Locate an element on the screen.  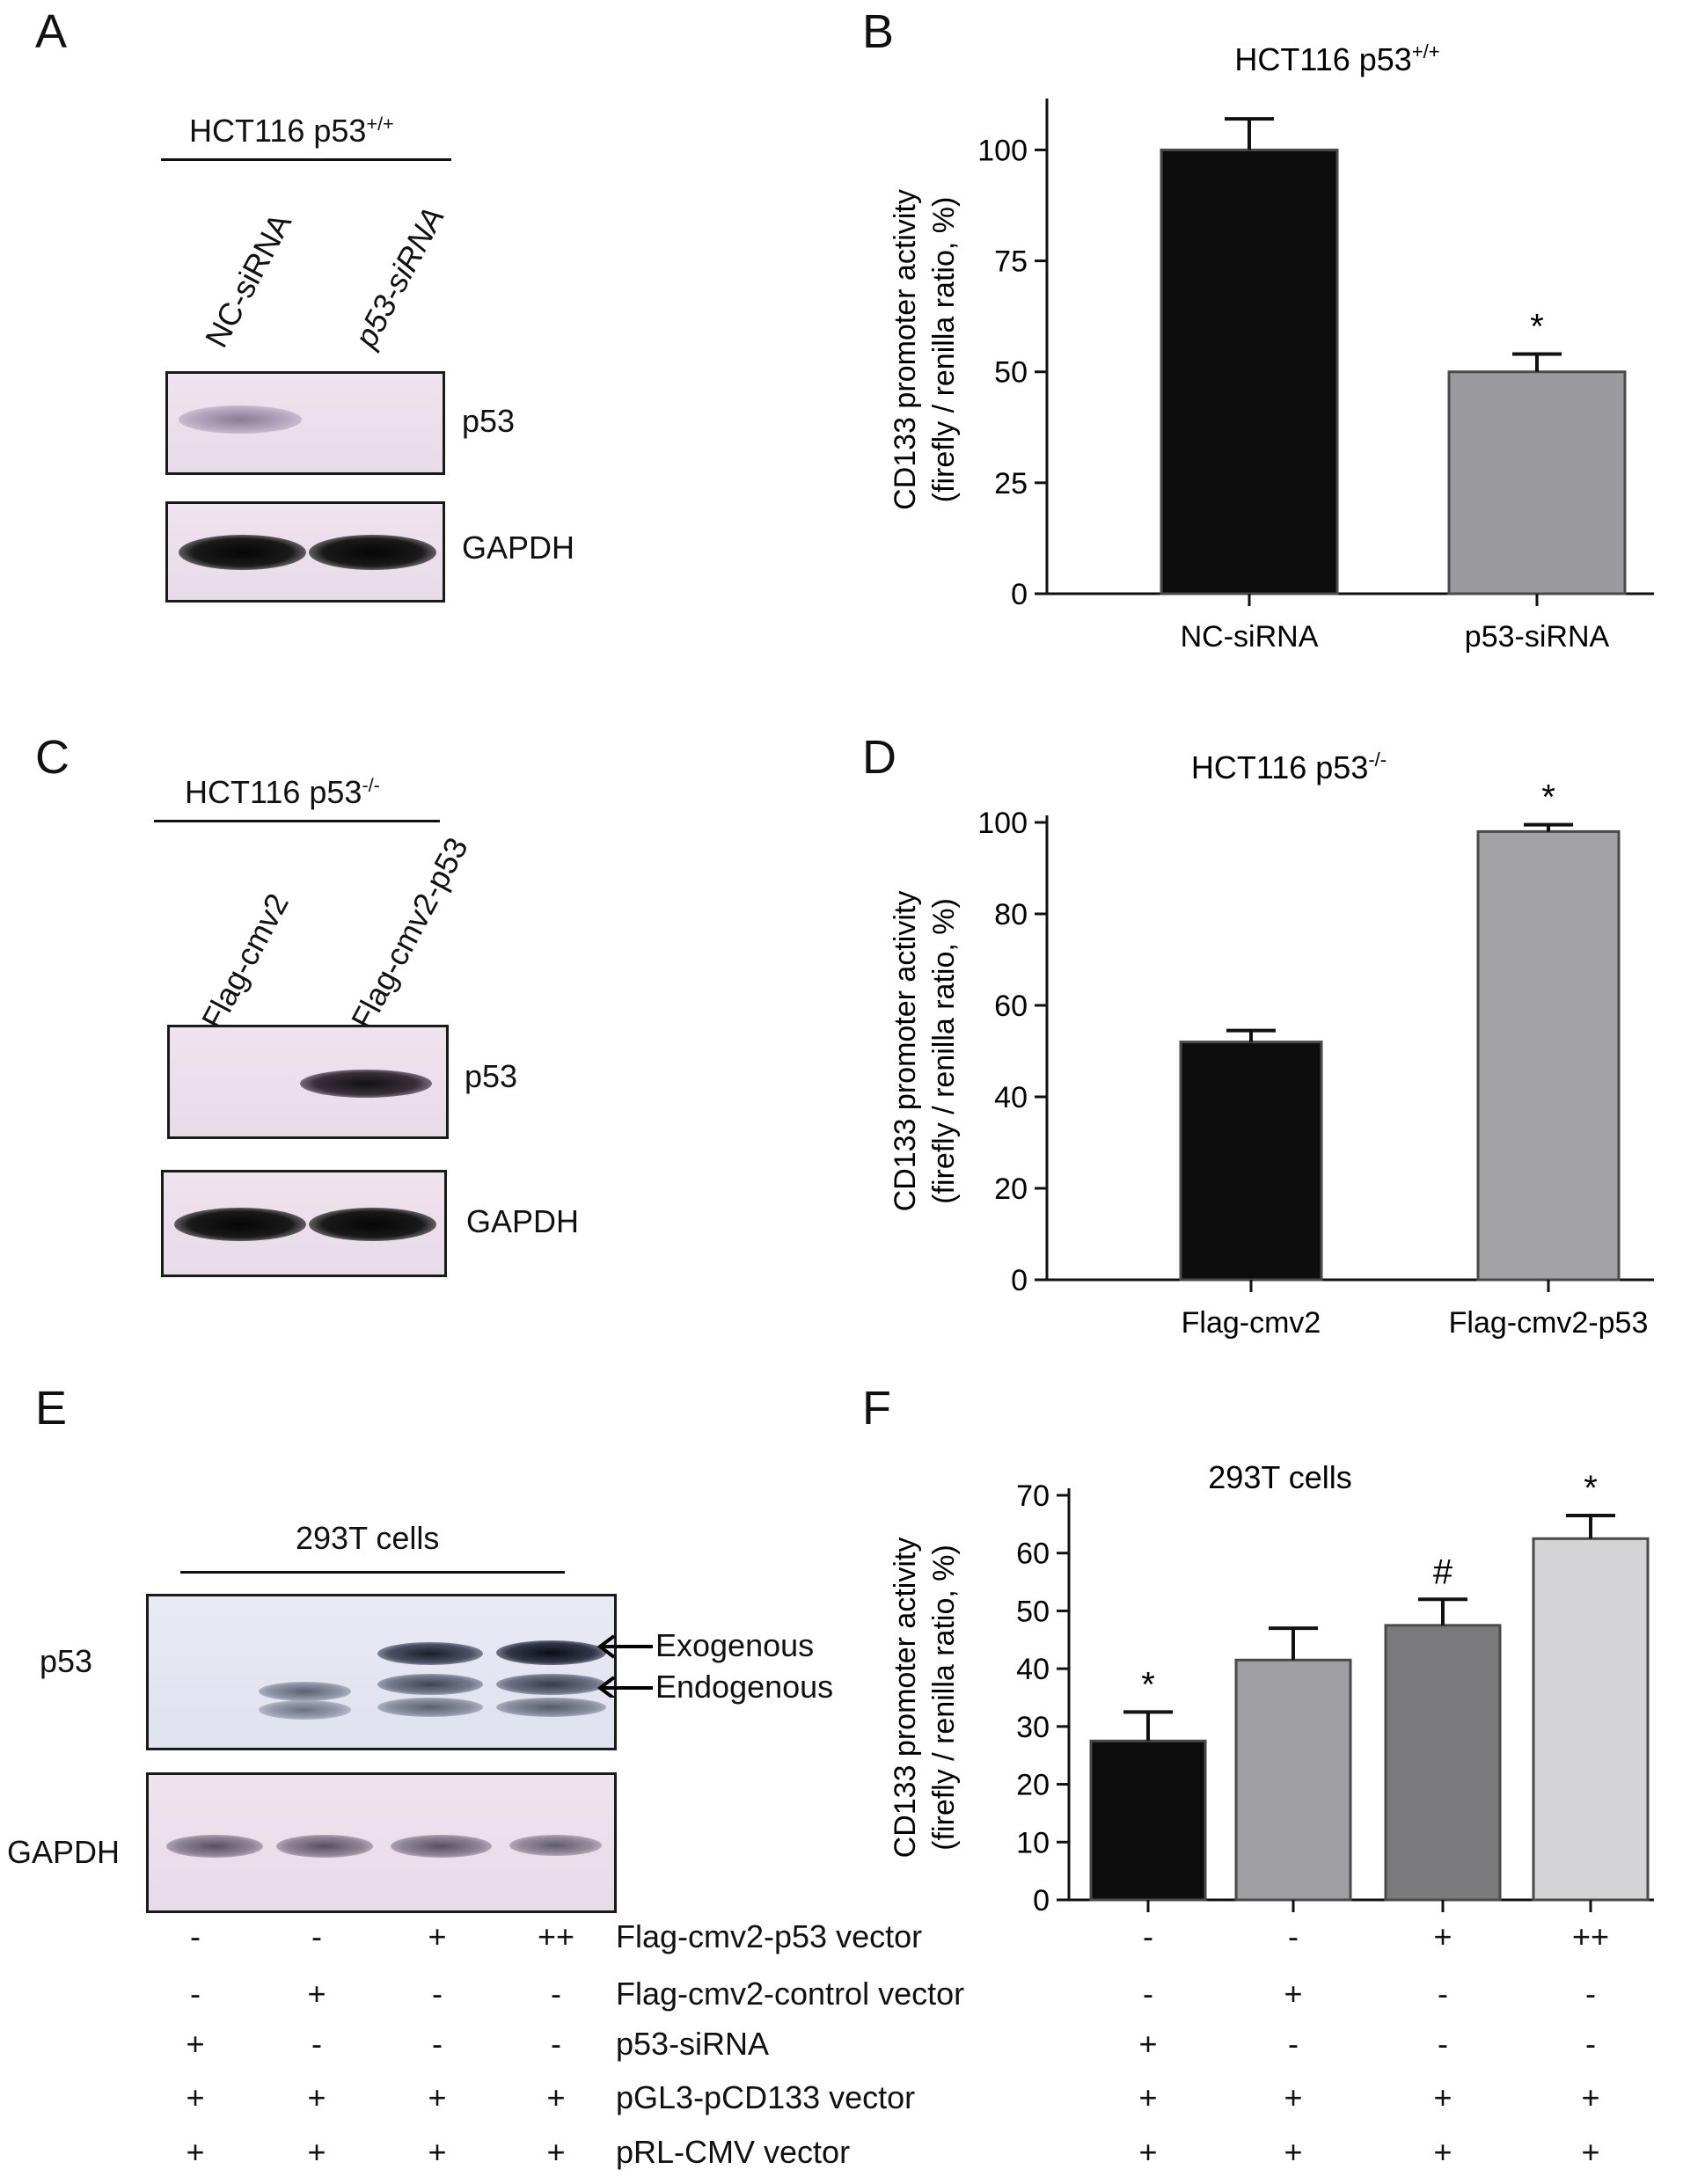
chart-title: HCT116 p53+/+ is located at coordinates (1336, 58).